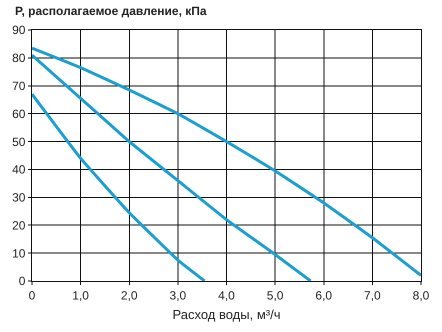 Image resolution: width=442 pixels, height=332 pixels. What do you see at coordinates (19, 197) in the screenshot?
I see `y-tick-label: 30` at bounding box center [19, 197].